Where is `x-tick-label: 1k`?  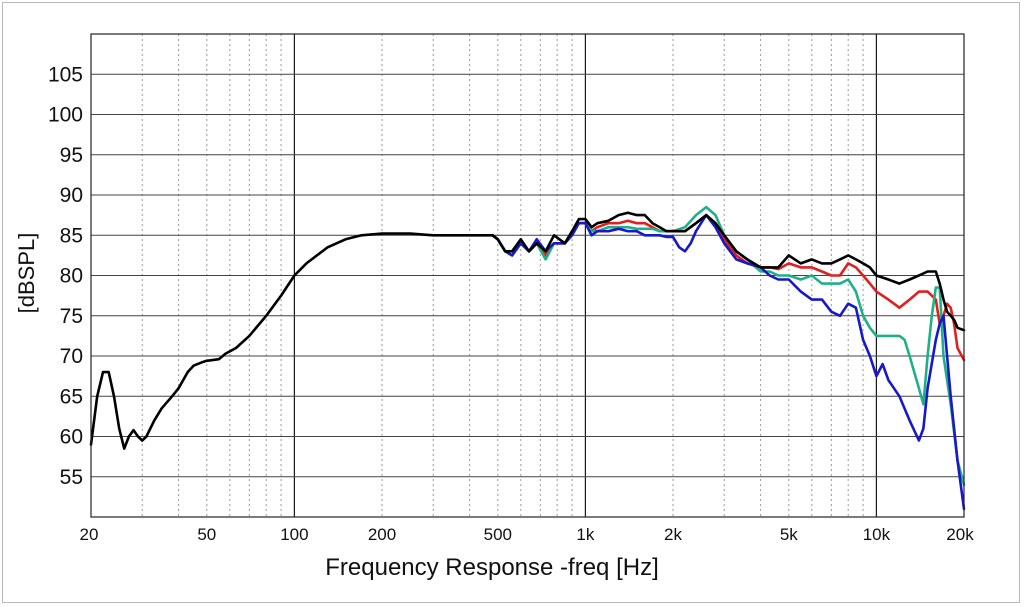 x-tick-label: 1k is located at coordinates (585, 534).